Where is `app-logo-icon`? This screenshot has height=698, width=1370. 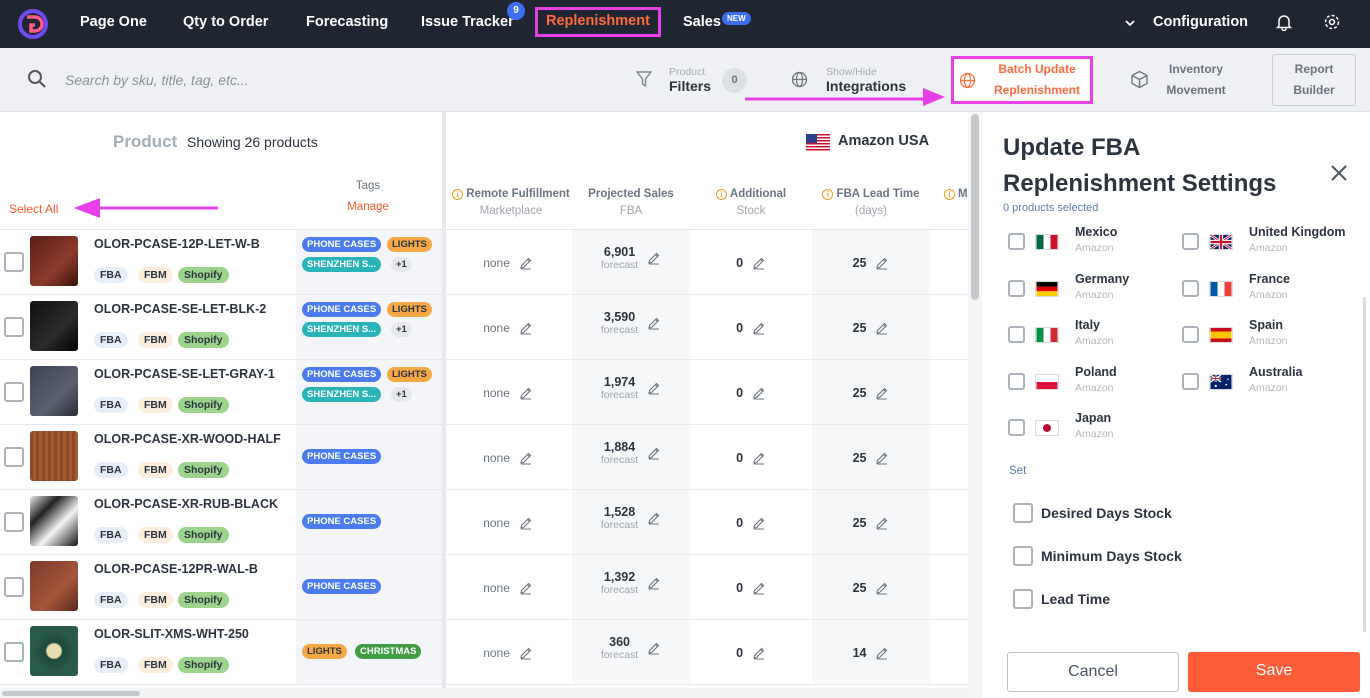 app-logo-icon is located at coordinates (33, 24).